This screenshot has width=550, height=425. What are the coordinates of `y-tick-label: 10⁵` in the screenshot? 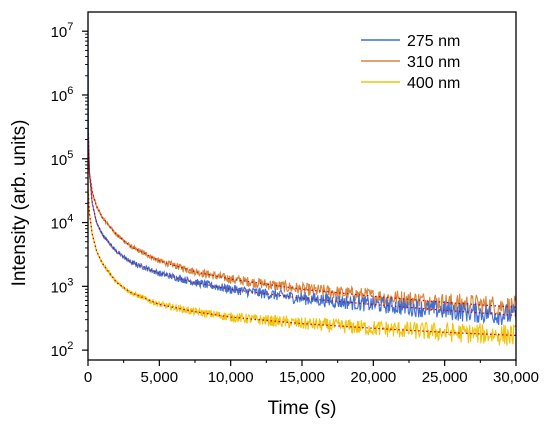 It's located at (62, 159).